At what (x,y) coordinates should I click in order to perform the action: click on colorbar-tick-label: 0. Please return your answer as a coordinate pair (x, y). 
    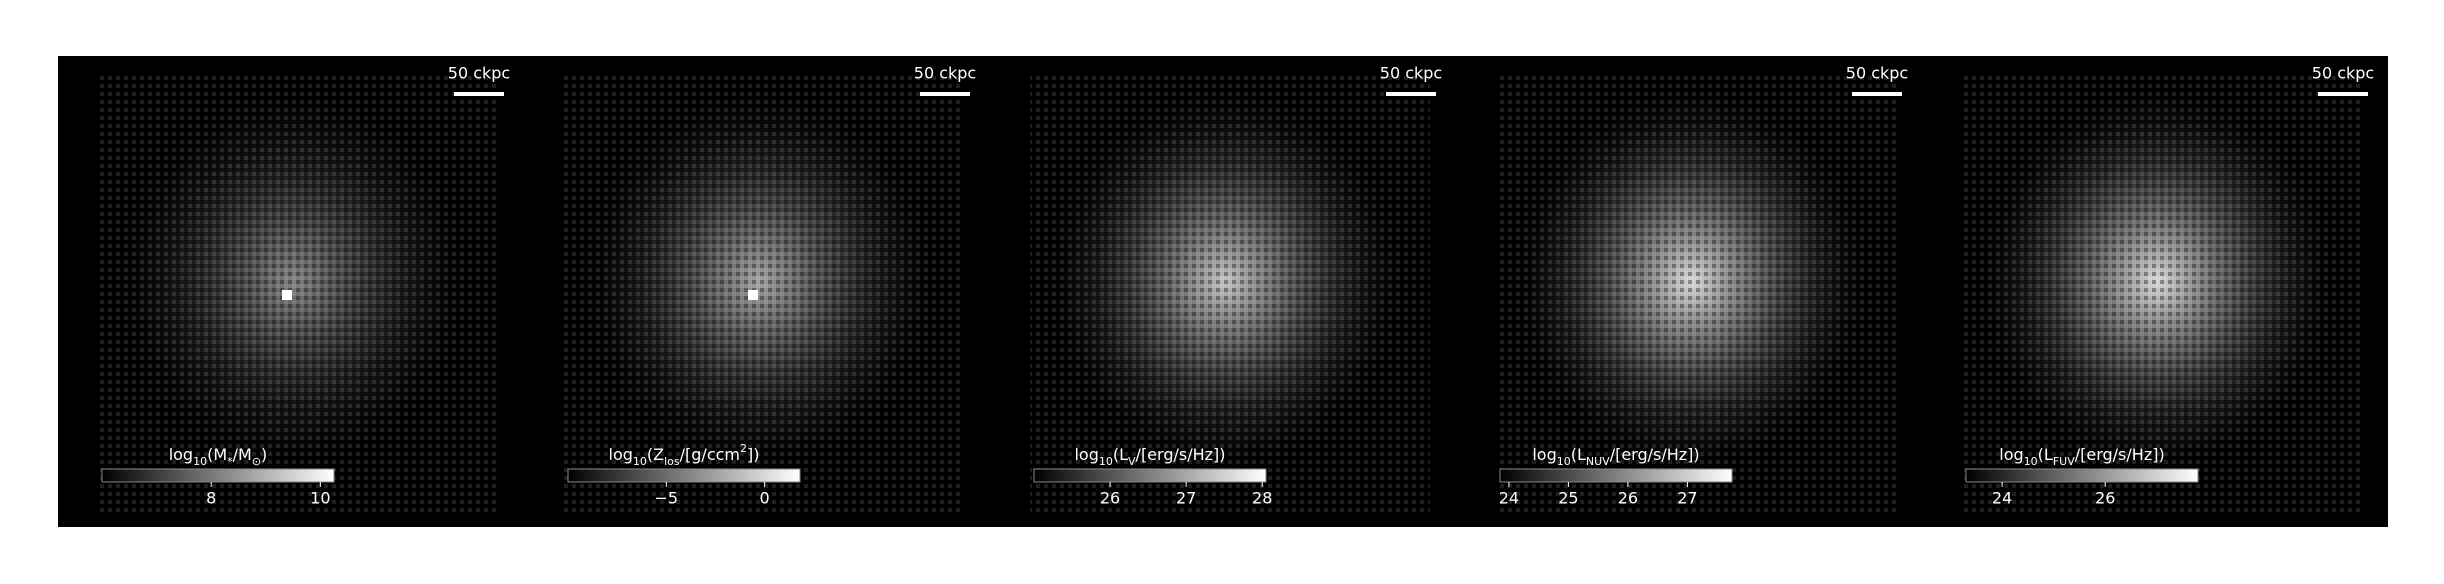
    Looking at the image, I should click on (765, 498).